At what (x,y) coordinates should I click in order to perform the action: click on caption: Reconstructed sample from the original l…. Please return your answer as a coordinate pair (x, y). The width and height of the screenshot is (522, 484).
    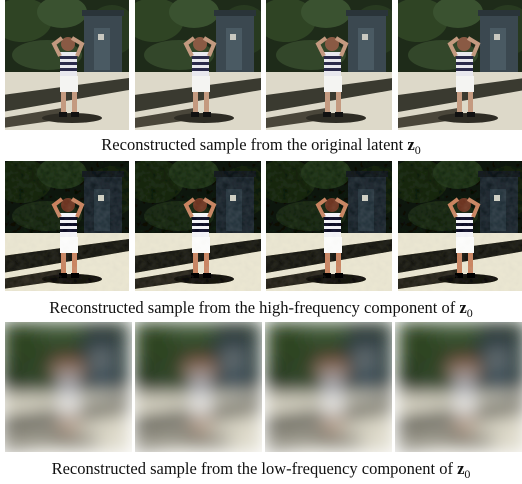
    Looking at the image, I should click on (260, 146).